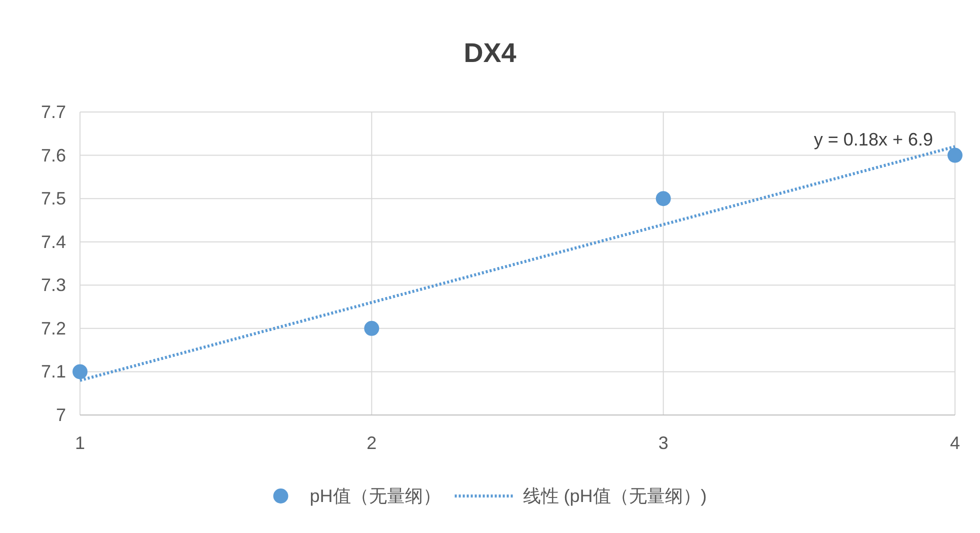 The width and height of the screenshot is (980, 533). Describe the element at coordinates (61, 415) in the screenshot. I see `y-tick-label: 7` at that location.